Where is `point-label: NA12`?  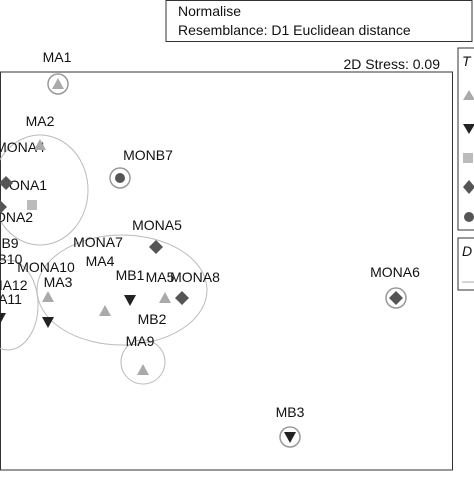
point-label: NA12 is located at coordinates (14, 285).